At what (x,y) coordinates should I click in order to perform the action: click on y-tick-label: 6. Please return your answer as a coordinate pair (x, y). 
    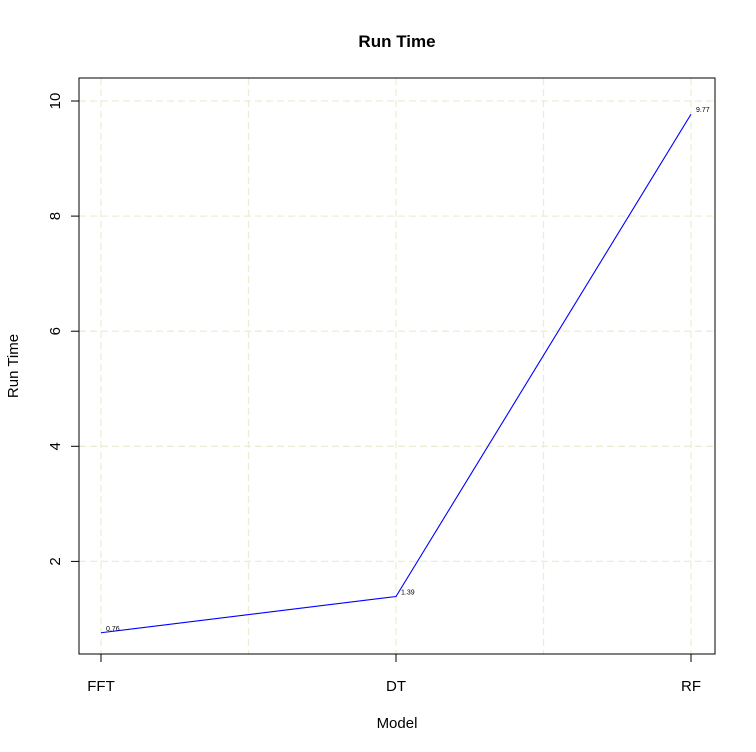
    Looking at the image, I should click on (55, 331).